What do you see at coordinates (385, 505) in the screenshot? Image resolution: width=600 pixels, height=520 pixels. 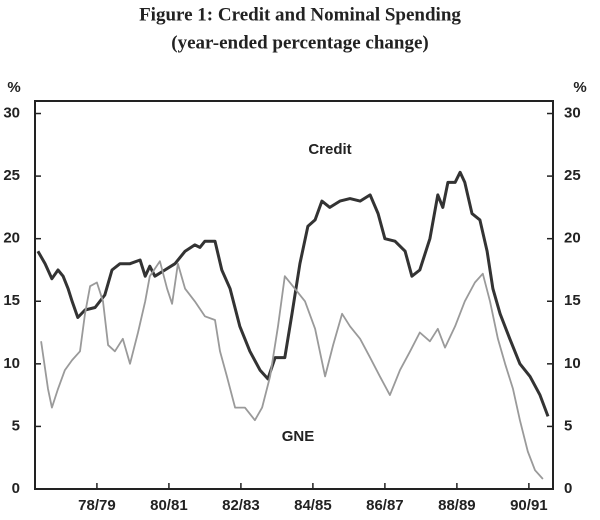 I see `x-tick-label: 86/87` at bounding box center [385, 505].